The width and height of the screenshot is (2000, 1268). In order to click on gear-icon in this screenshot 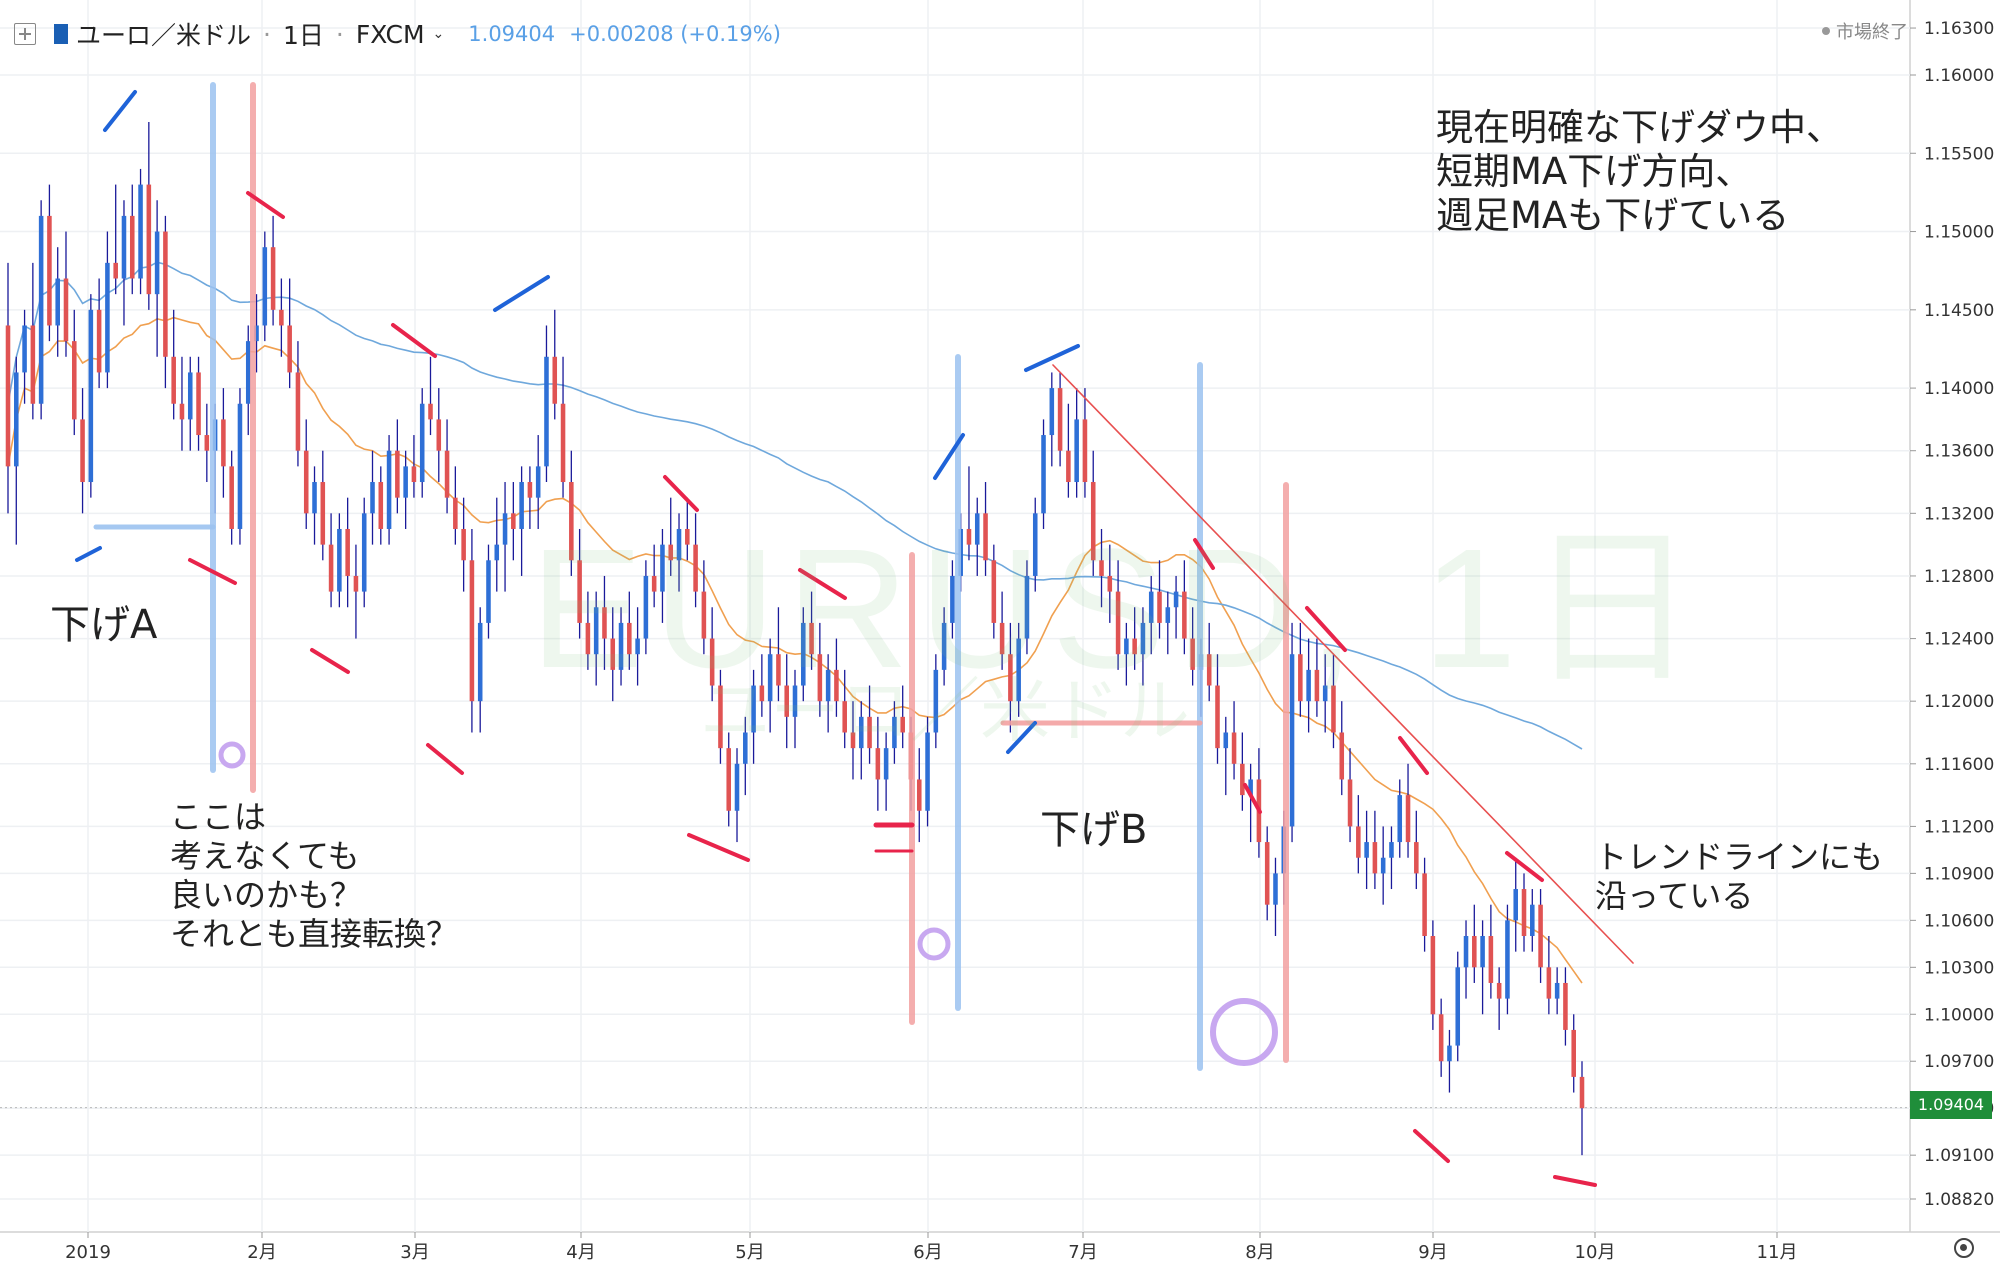, I will do `click(1964, 1248)`.